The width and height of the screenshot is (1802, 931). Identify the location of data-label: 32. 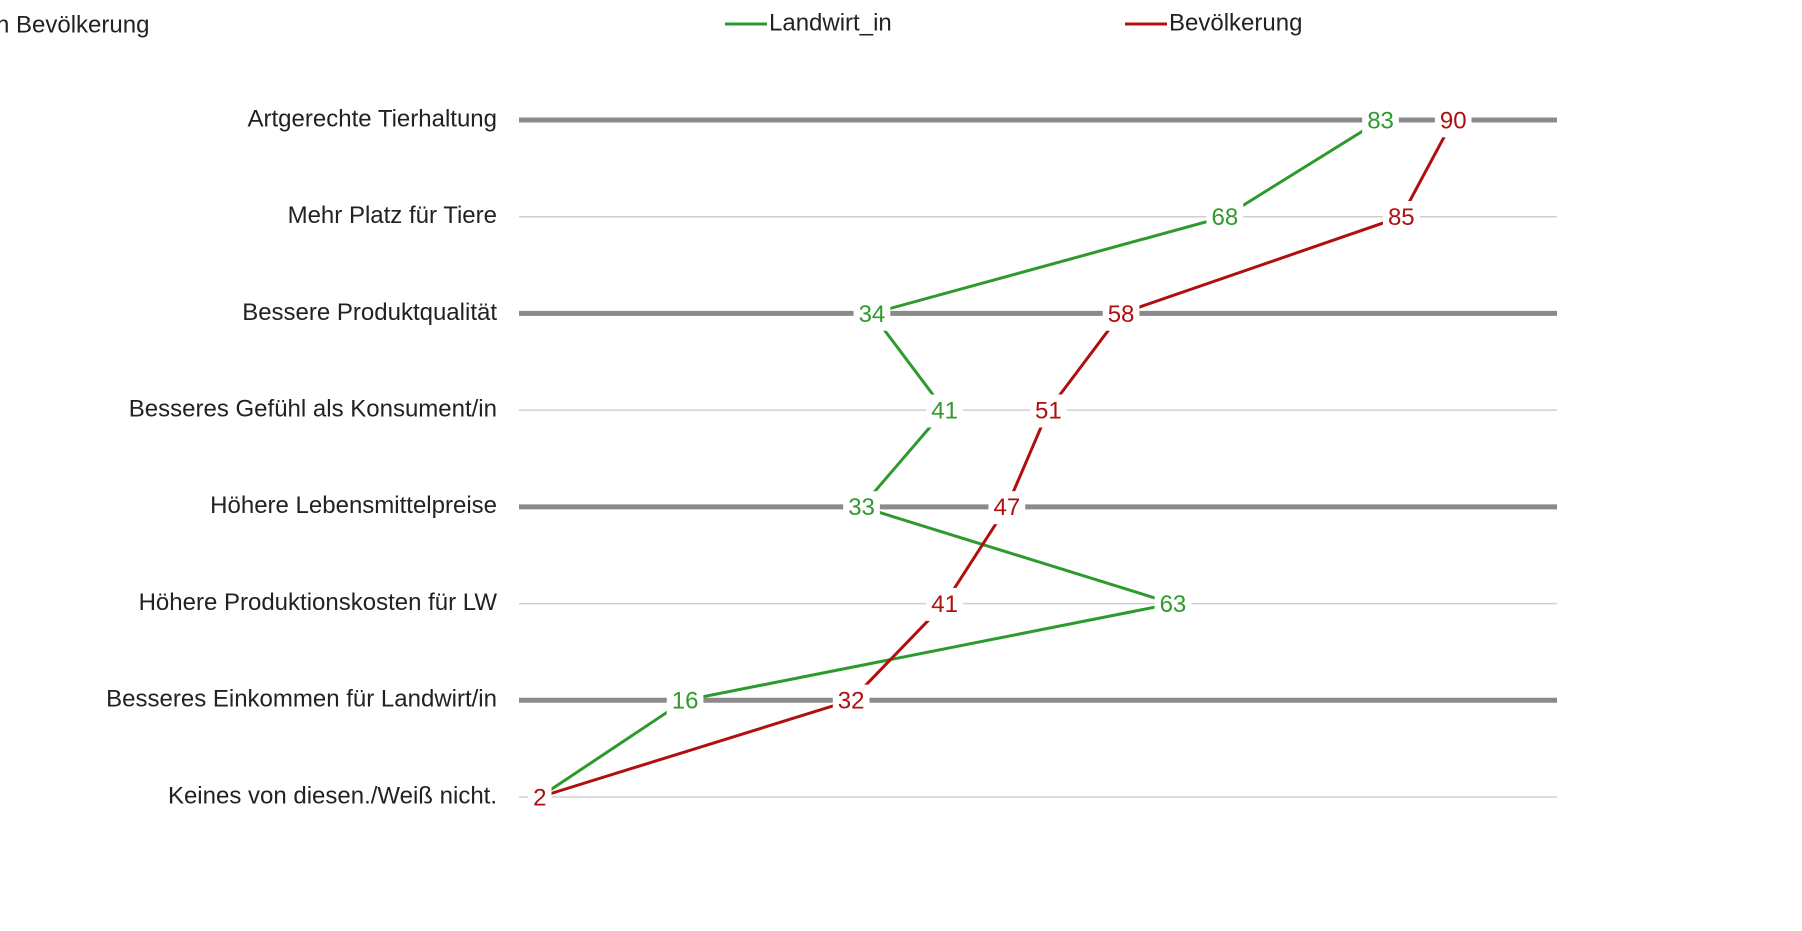
(851, 701).